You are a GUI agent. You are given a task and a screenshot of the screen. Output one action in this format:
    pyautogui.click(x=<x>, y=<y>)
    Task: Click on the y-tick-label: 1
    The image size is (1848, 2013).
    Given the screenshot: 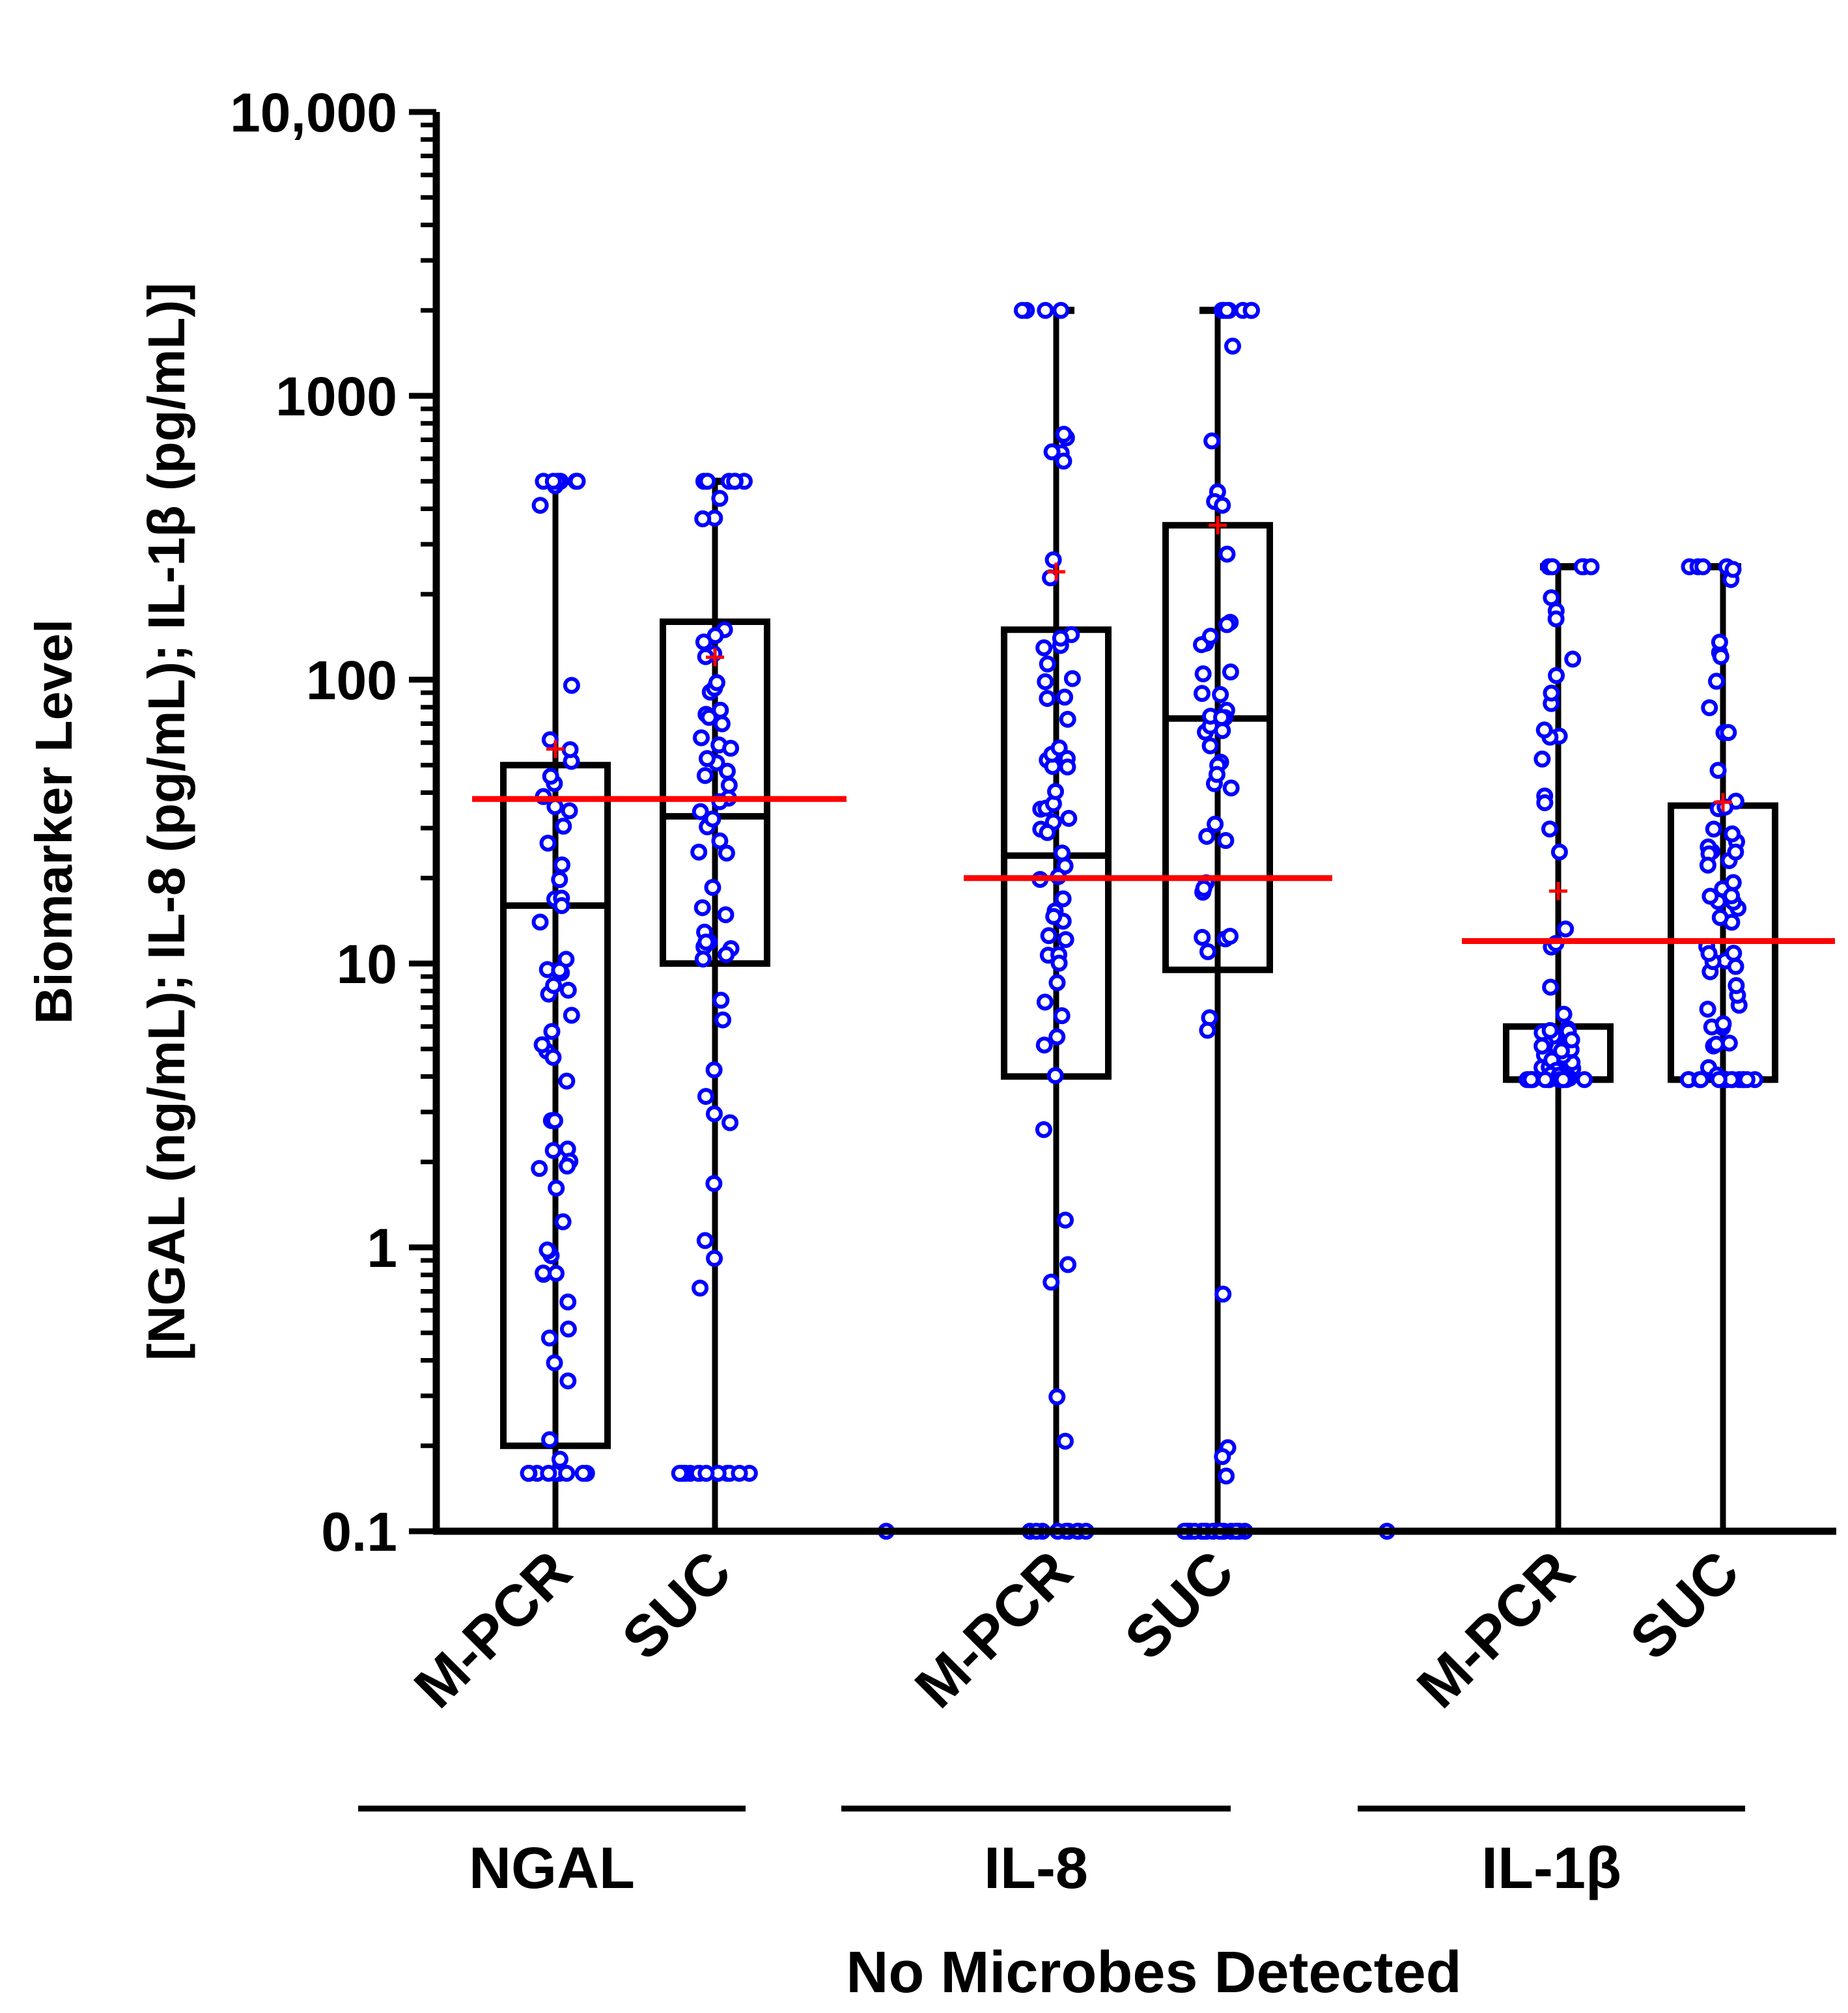 What is the action you would take?
    pyautogui.click(x=382, y=1248)
    